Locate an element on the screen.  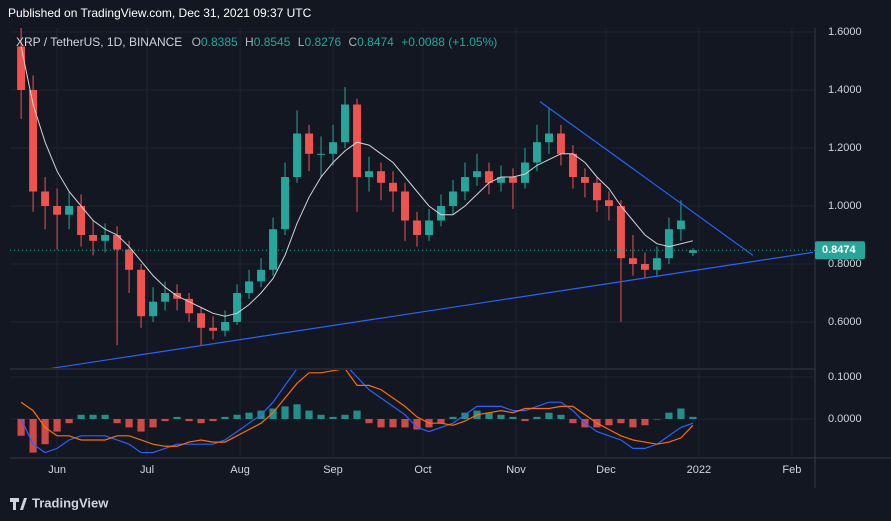
macd-line is located at coordinates (357, 412).